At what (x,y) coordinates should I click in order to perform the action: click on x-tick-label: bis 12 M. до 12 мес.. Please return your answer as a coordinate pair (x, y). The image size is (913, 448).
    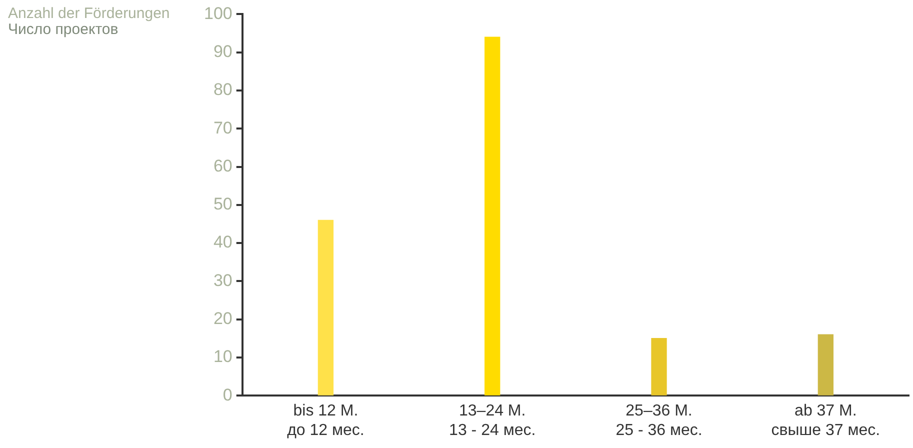
    Looking at the image, I should click on (325, 420).